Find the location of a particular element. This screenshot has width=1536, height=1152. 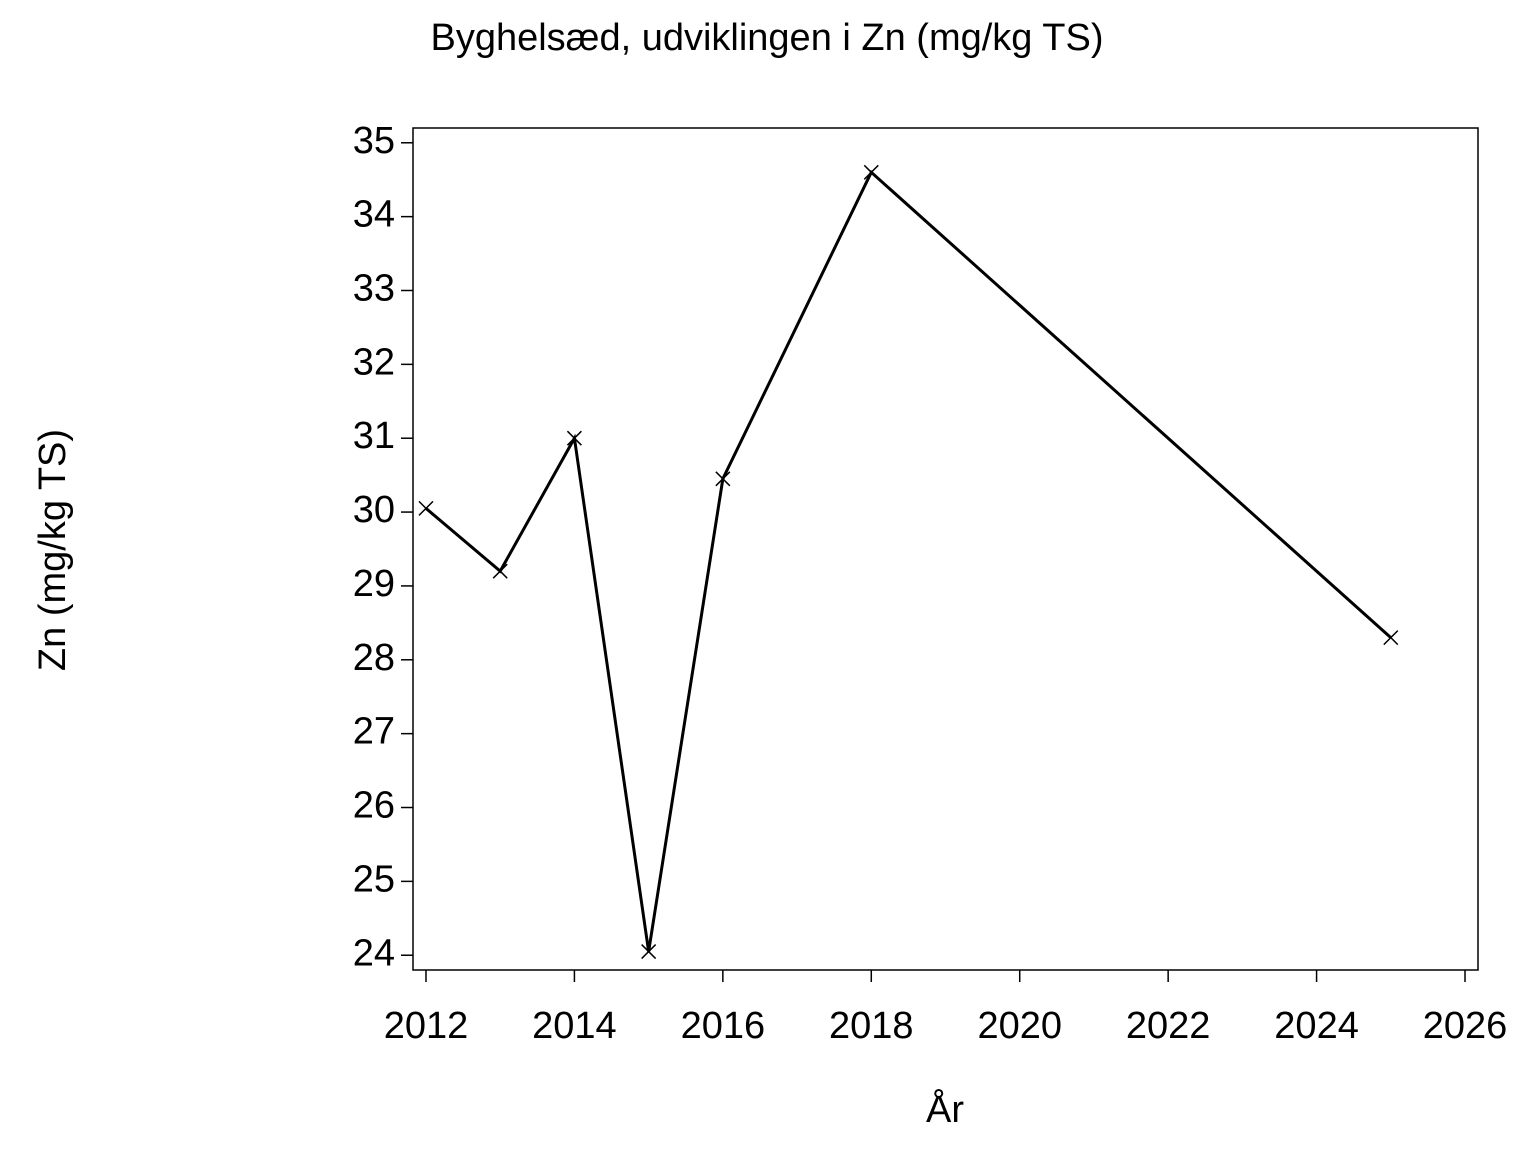

x-tick-label: 2024 is located at coordinates (1316, 1026).